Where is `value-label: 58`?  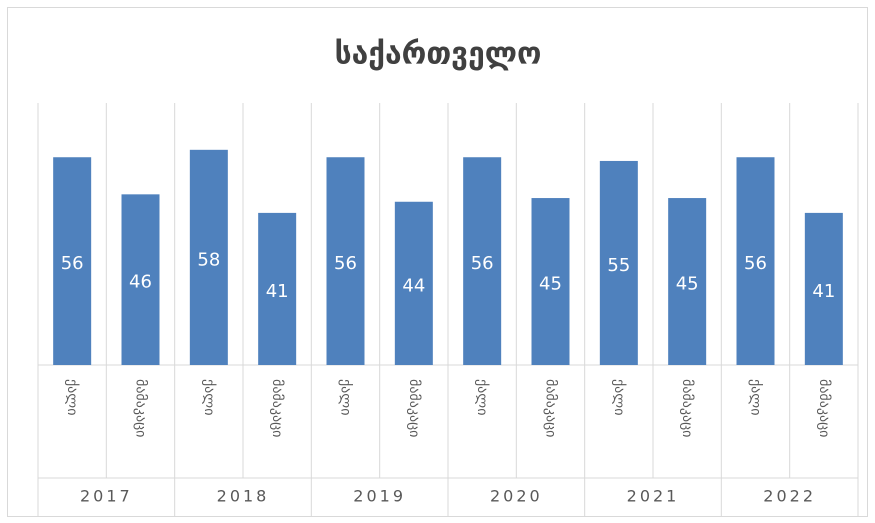 value-label: 58 is located at coordinates (208, 259).